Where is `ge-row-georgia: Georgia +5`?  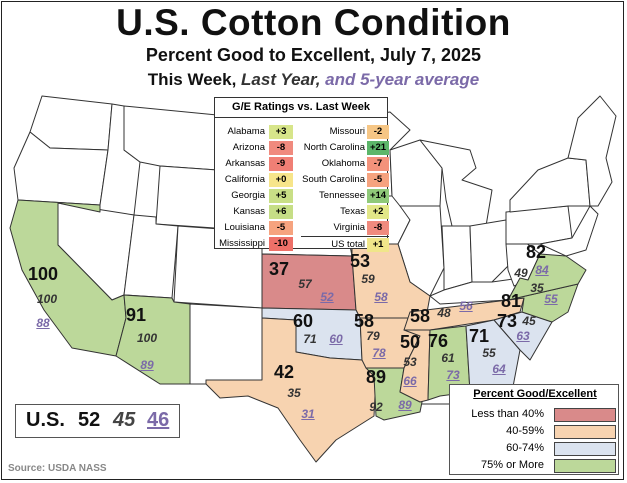
ge-row-georgia: Georgia +5 is located at coordinates (257, 196).